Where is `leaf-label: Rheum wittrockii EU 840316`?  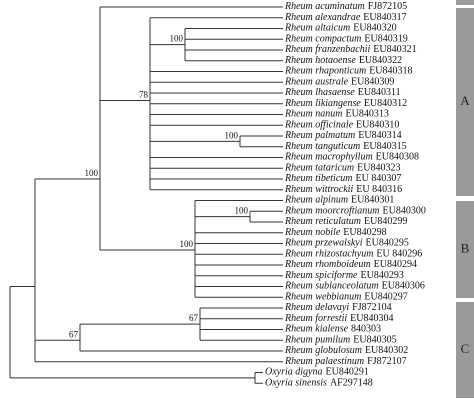 leaf-label: Rheum wittrockii EU 840316 is located at coordinates (343, 189).